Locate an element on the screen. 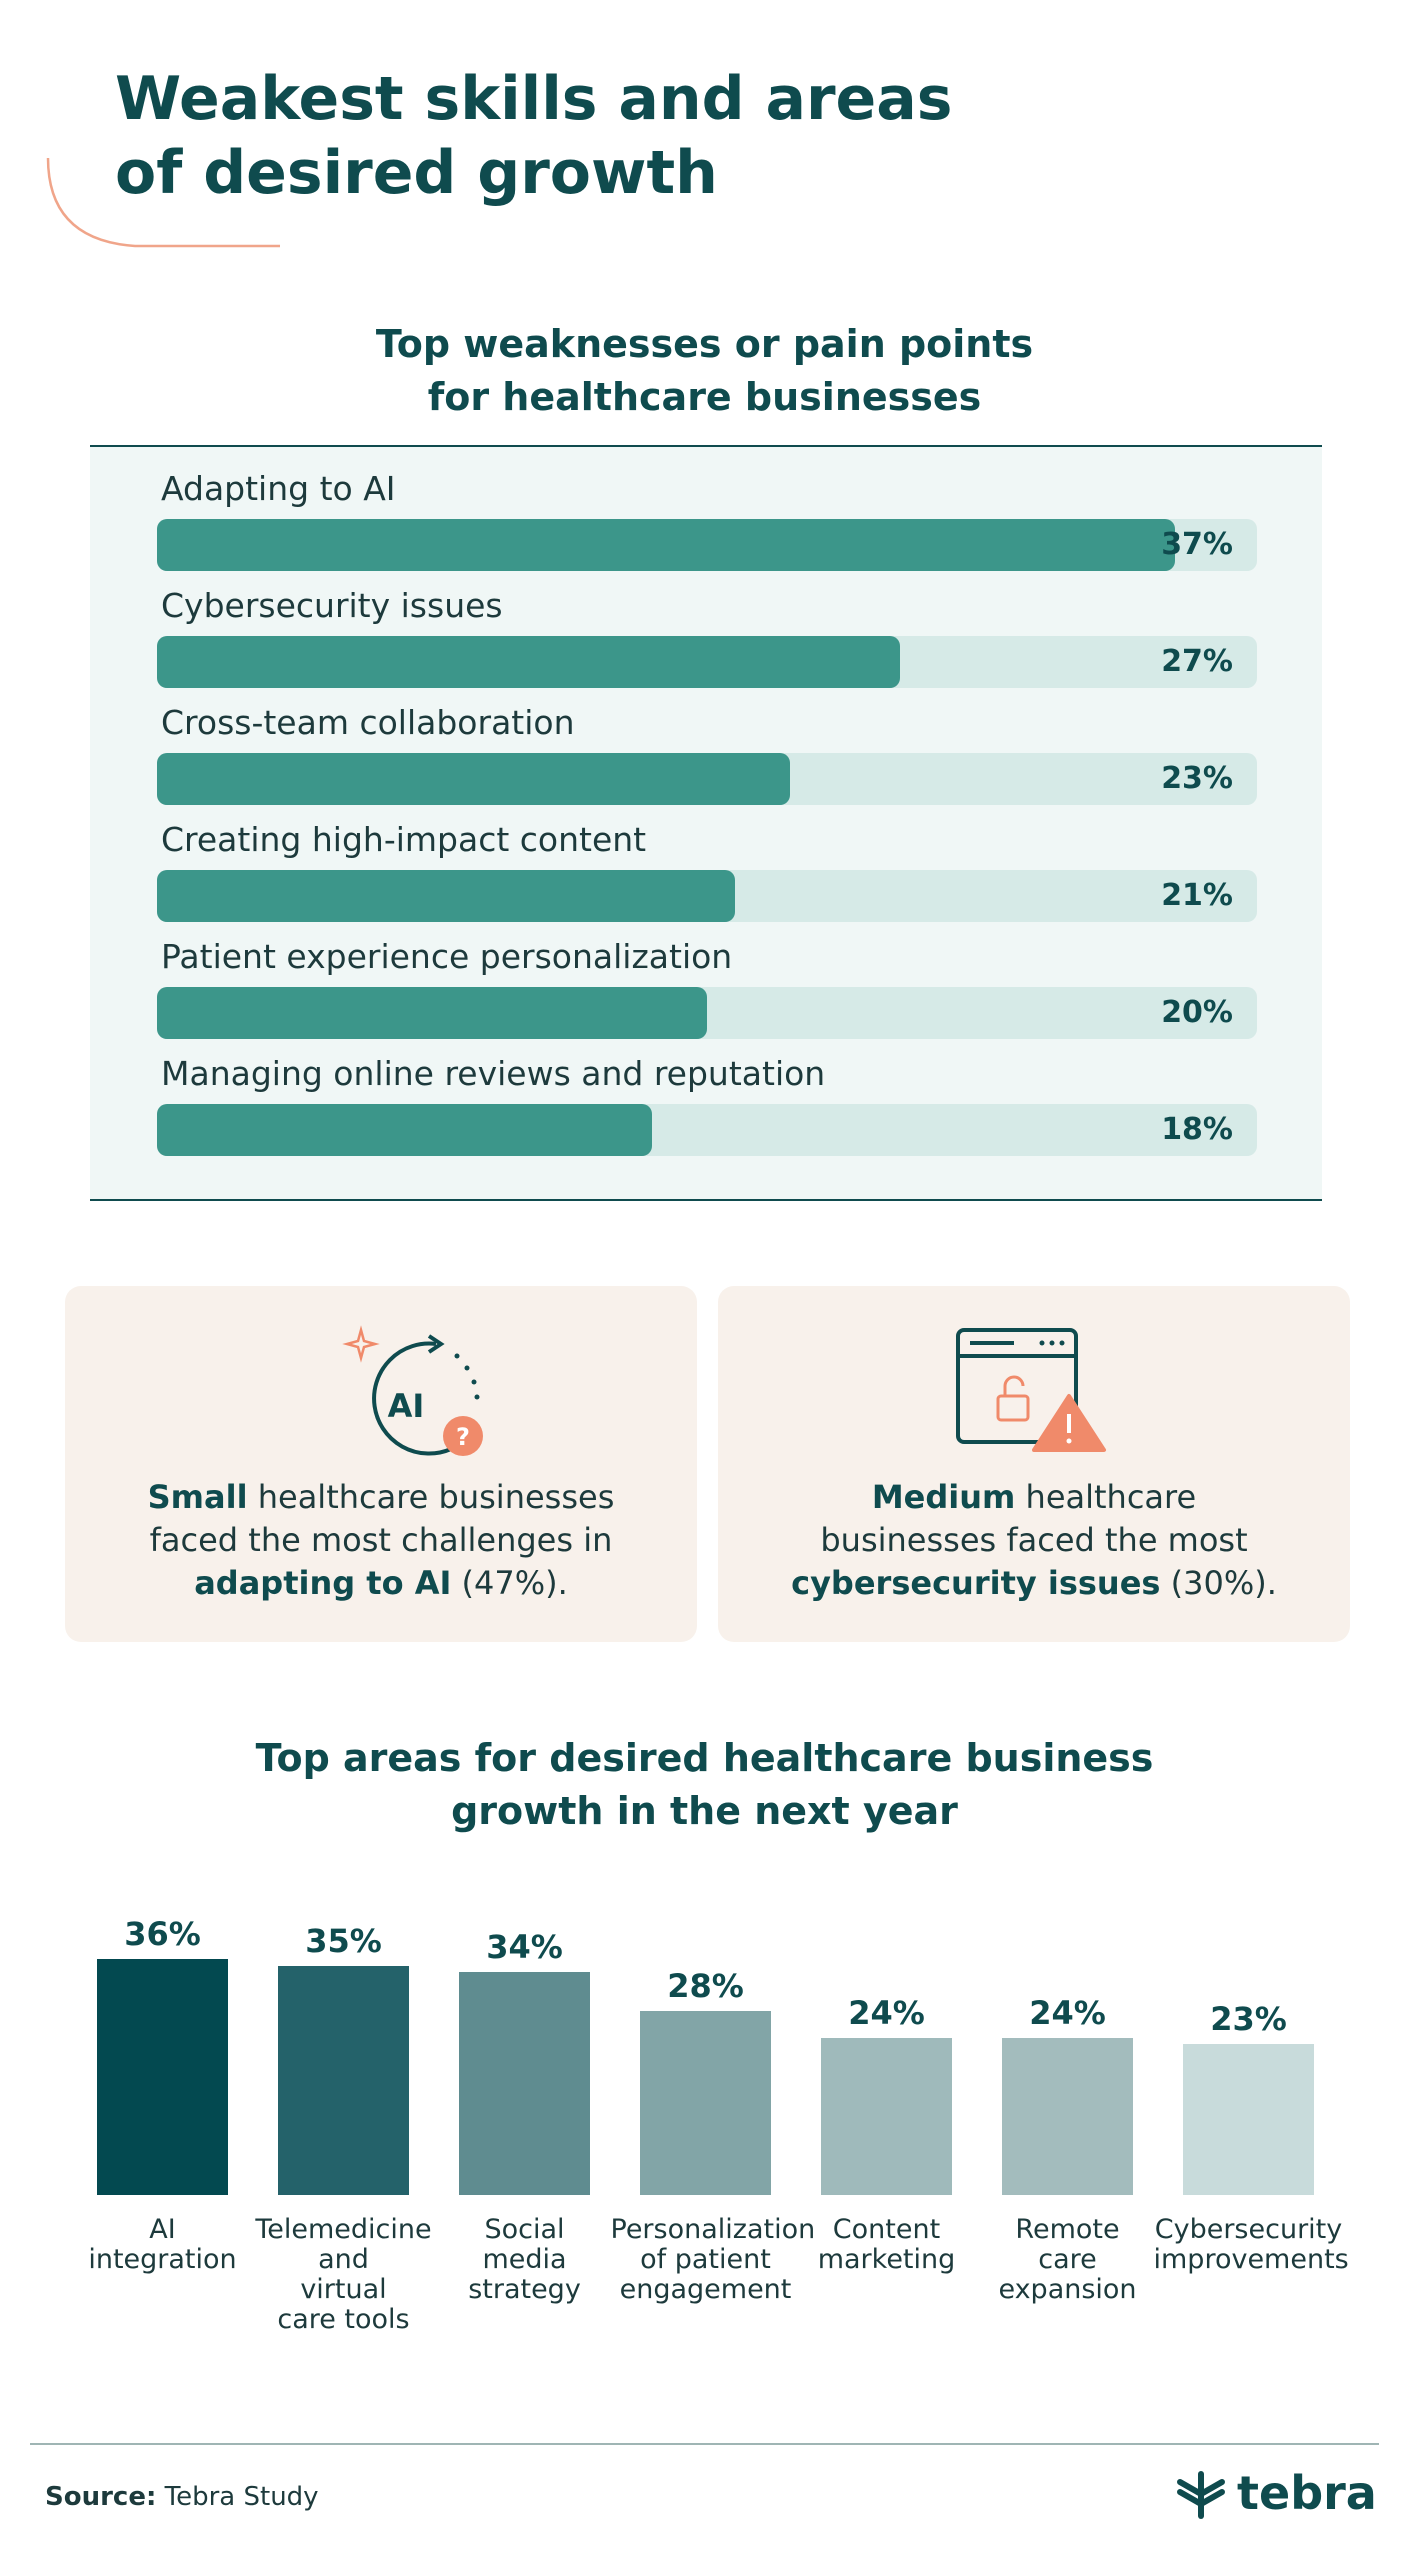 This screenshot has width=1409, height=2560. growth-value-label: 34% is located at coordinates (524, 1947).